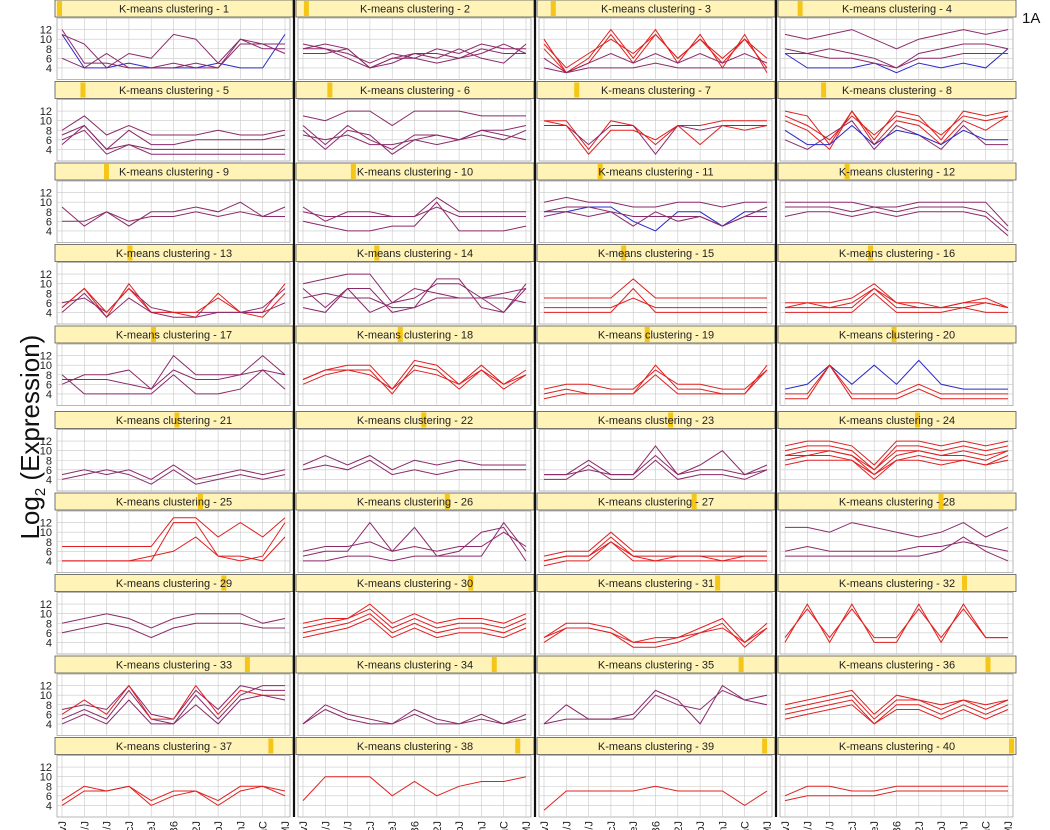 This screenshot has width=1050, height=830. What do you see at coordinates (415, 173) in the screenshot?
I see `panel-title: K-means clustering - 10` at bounding box center [415, 173].